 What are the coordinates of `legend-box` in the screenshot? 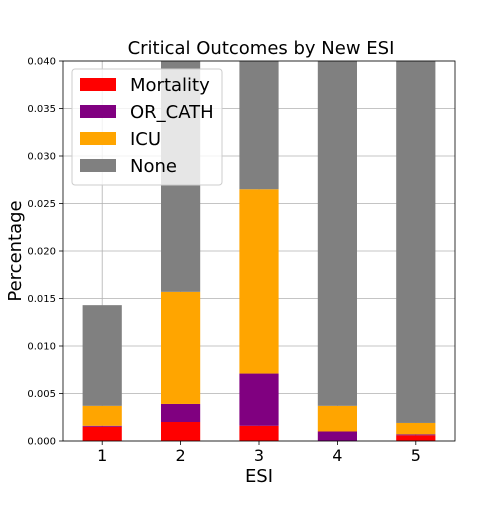 It's located at (147, 127).